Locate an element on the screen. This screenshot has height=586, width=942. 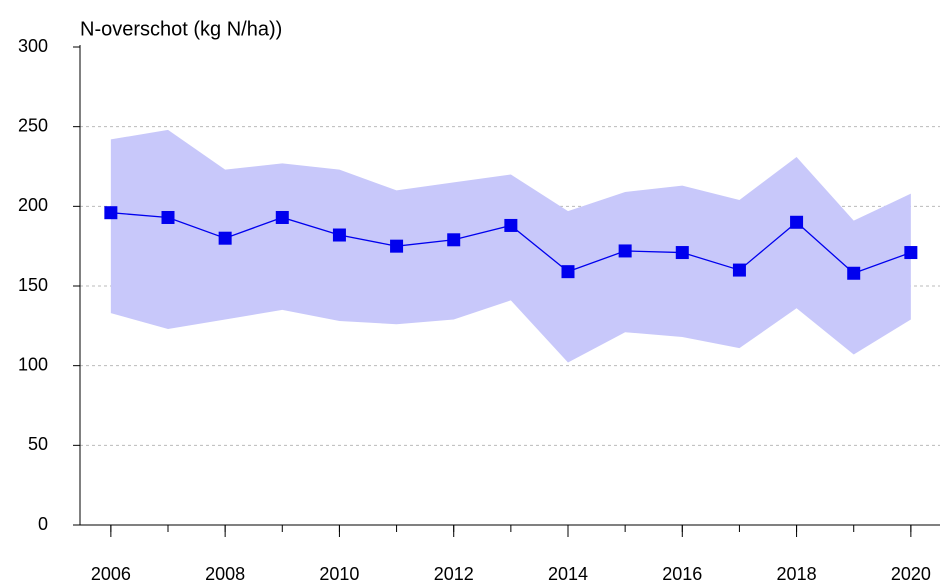
x-tick-label: 2006 is located at coordinates (111, 574).